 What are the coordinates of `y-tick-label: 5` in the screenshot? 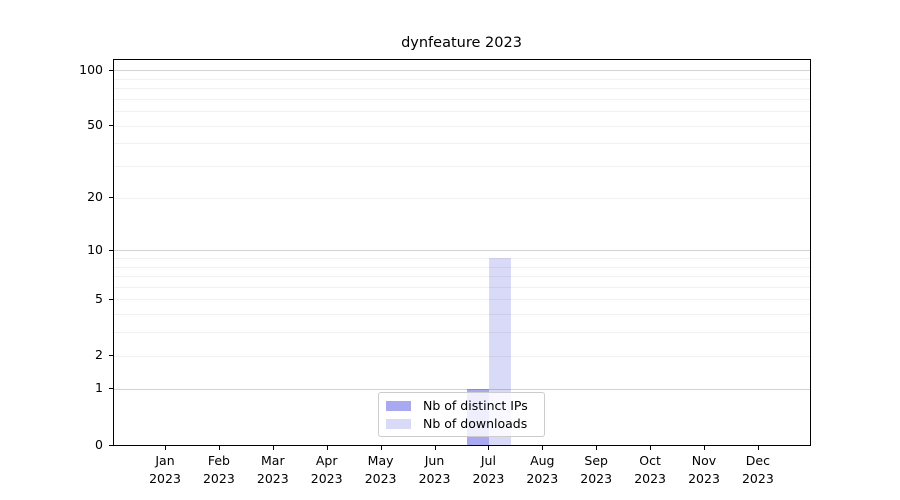 It's located at (99, 298).